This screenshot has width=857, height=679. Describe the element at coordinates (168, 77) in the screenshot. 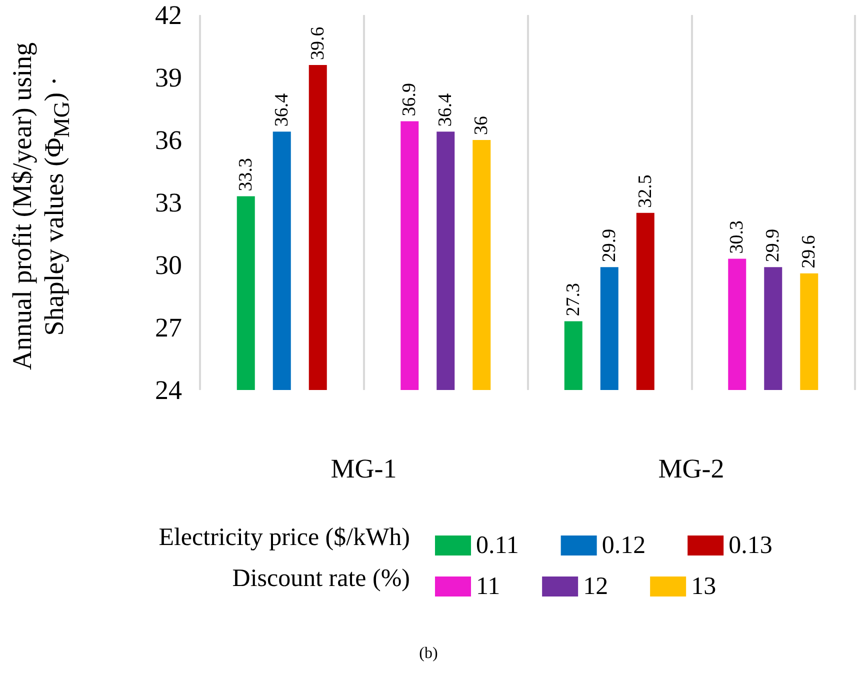

I see `y-tick-label: 39` at that location.